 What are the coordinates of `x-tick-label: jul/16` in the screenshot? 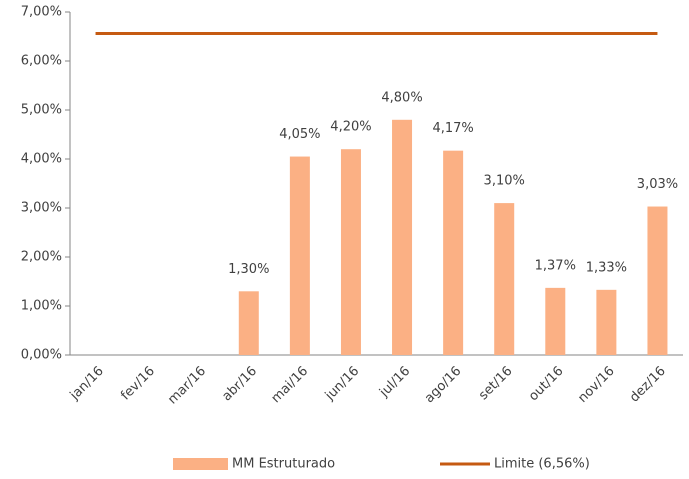 It's located at (394, 382).